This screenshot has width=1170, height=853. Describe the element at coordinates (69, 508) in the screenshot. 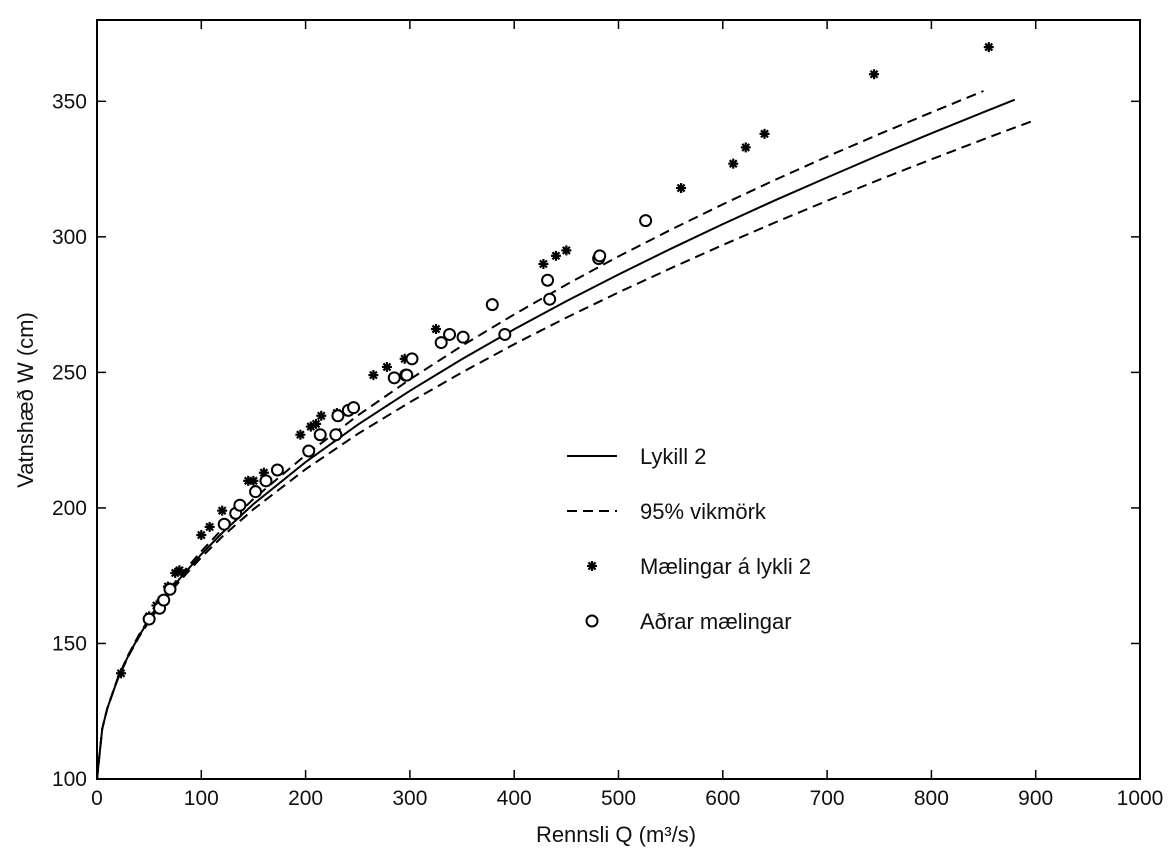

I see `y-tick-label-2: 200` at that location.